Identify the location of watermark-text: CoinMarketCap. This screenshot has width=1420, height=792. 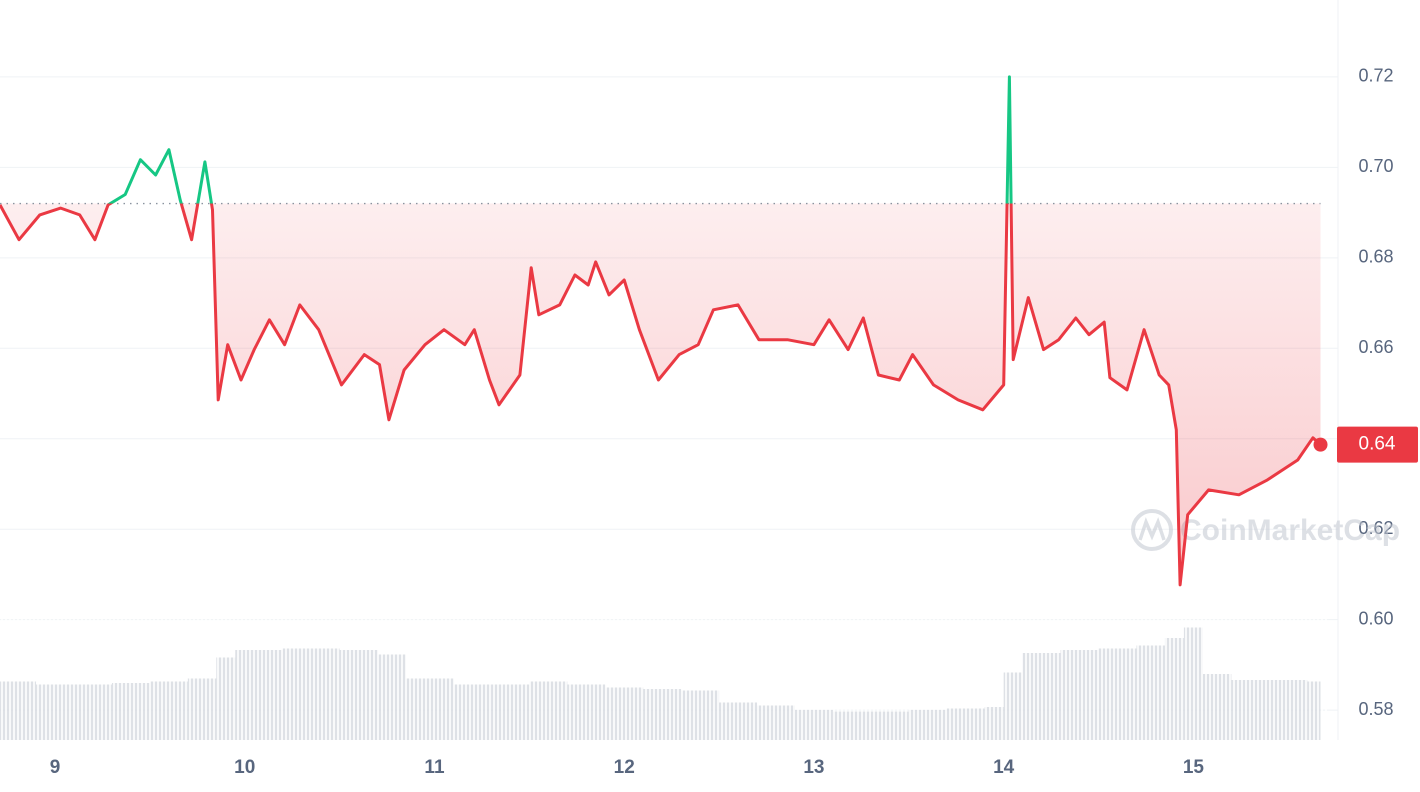
(1290, 530).